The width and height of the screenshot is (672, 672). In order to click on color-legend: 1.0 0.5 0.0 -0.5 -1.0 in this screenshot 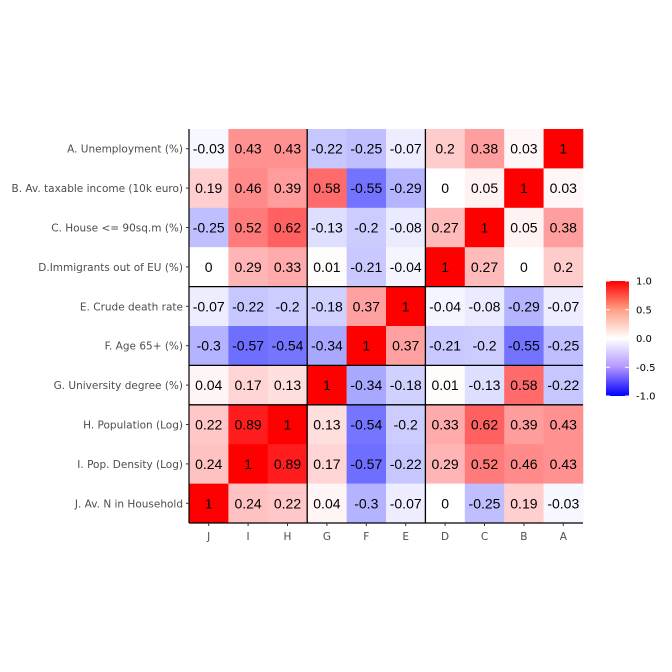, I will do `click(631, 340)`.